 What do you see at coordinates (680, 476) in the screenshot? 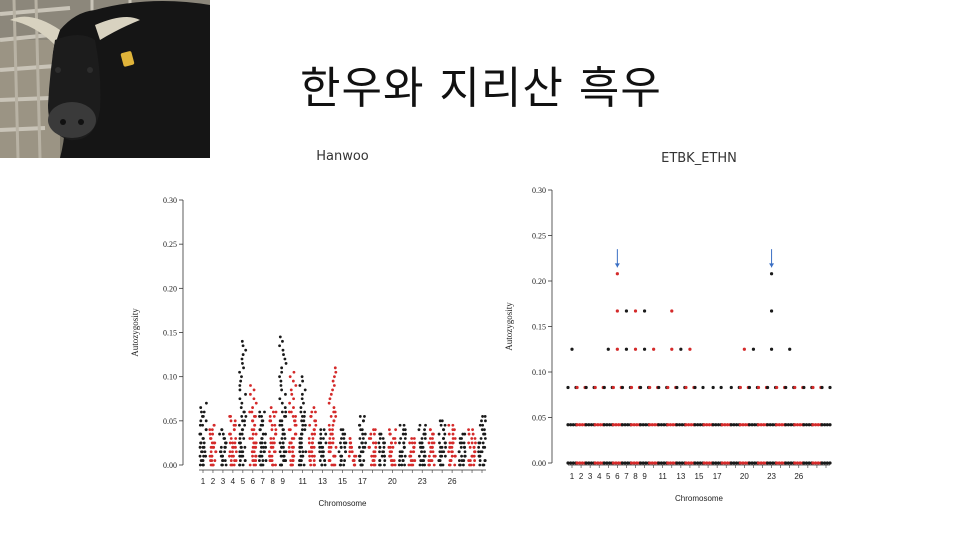
I see `x-tick-label: 13` at bounding box center [680, 476].